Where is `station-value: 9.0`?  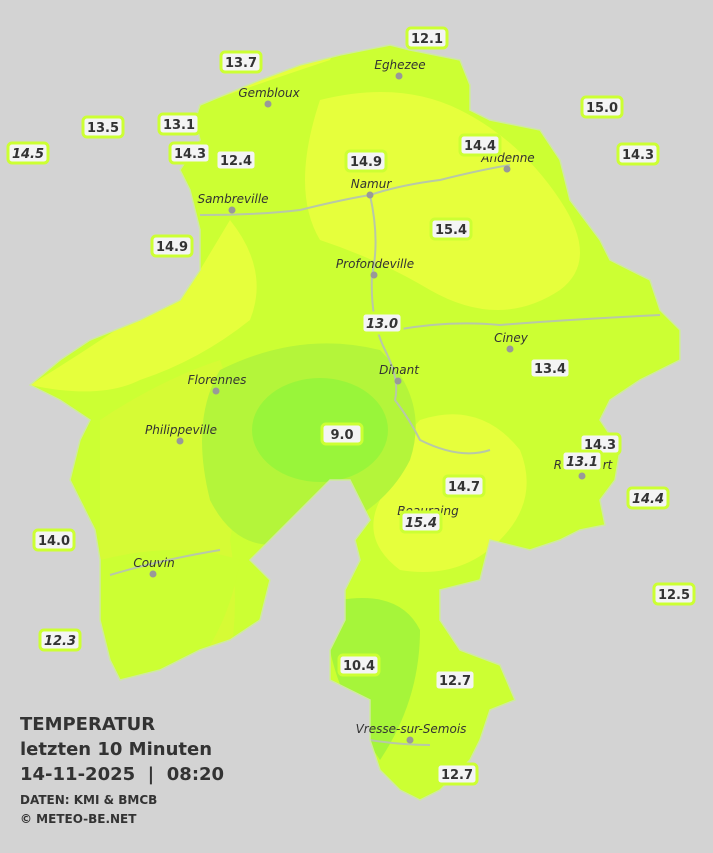 station-value: 9.0 is located at coordinates (341, 435).